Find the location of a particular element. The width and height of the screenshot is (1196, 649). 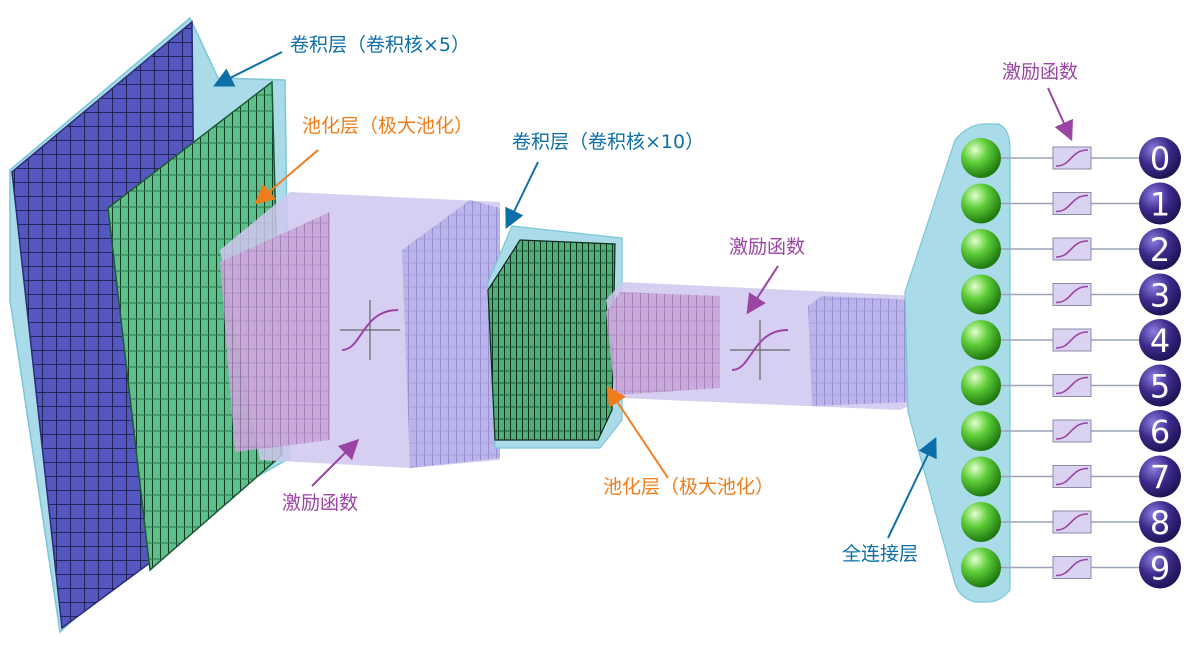

arrow-act2 is located at coordinates (762, 290).